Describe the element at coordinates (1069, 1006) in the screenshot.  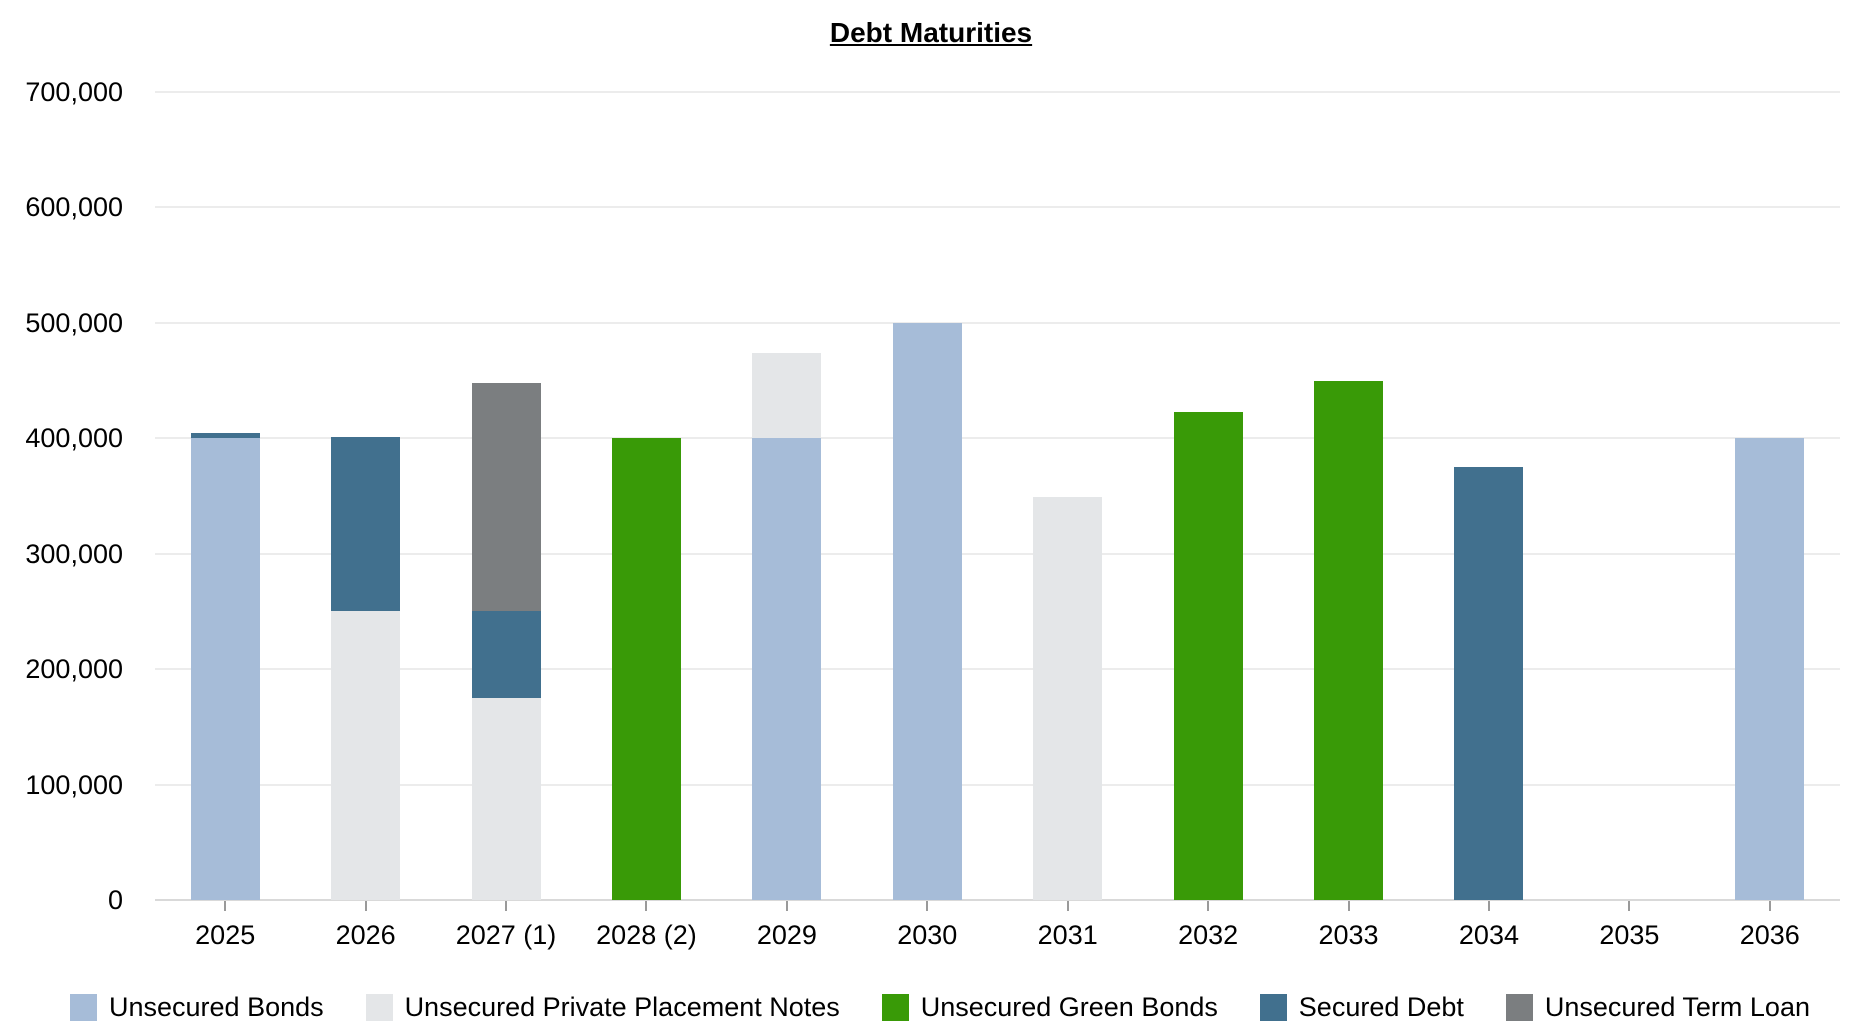
I see `legend-label: Unsecured Green Bonds` at that location.